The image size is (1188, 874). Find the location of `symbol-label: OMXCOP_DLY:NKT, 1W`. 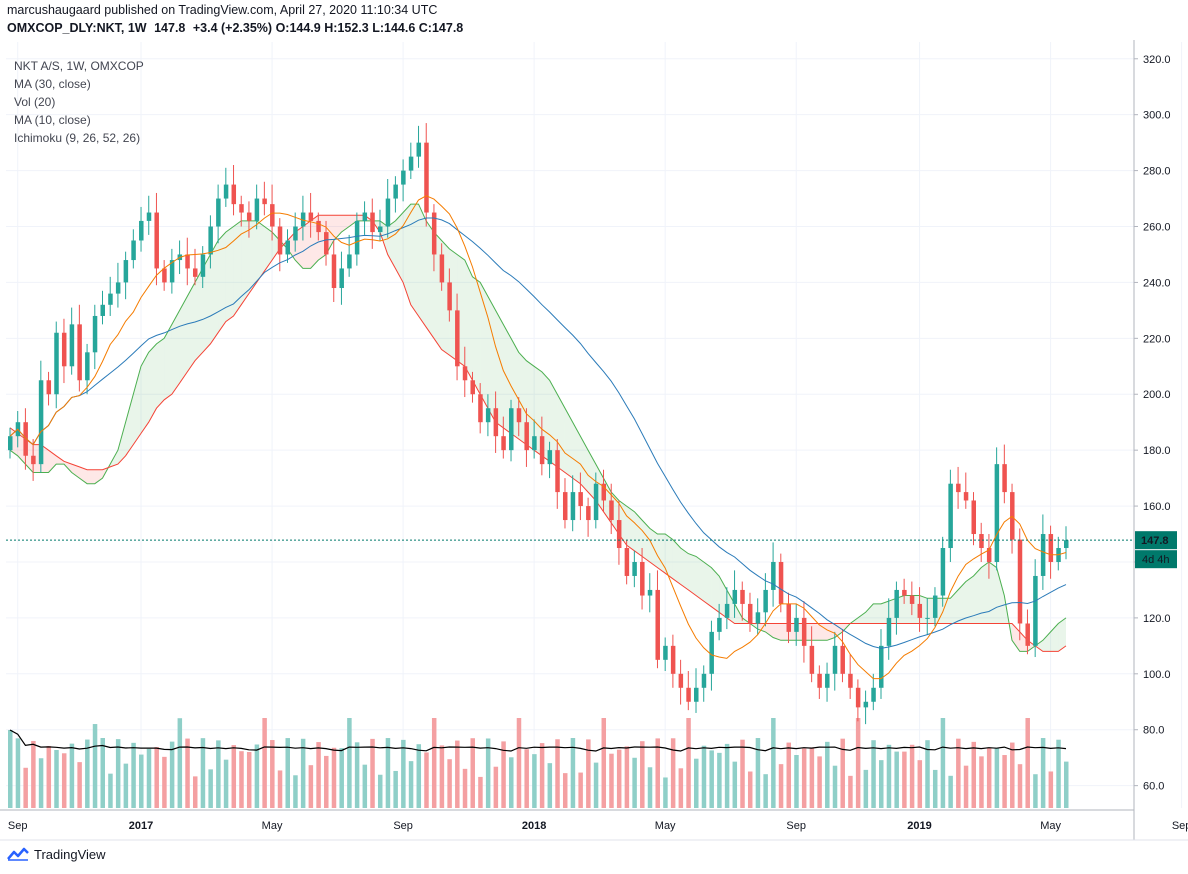

symbol-label: OMXCOP_DLY:NKT, 1W is located at coordinates (77, 28).